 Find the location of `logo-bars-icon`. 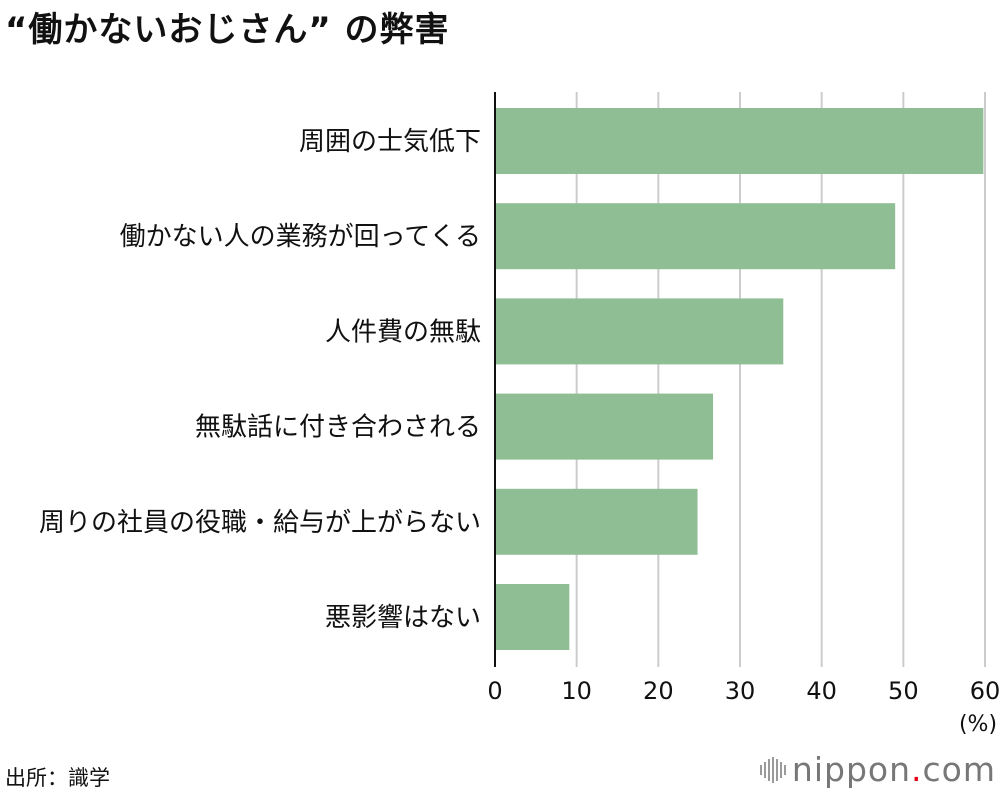

logo-bars-icon is located at coordinates (772, 769).